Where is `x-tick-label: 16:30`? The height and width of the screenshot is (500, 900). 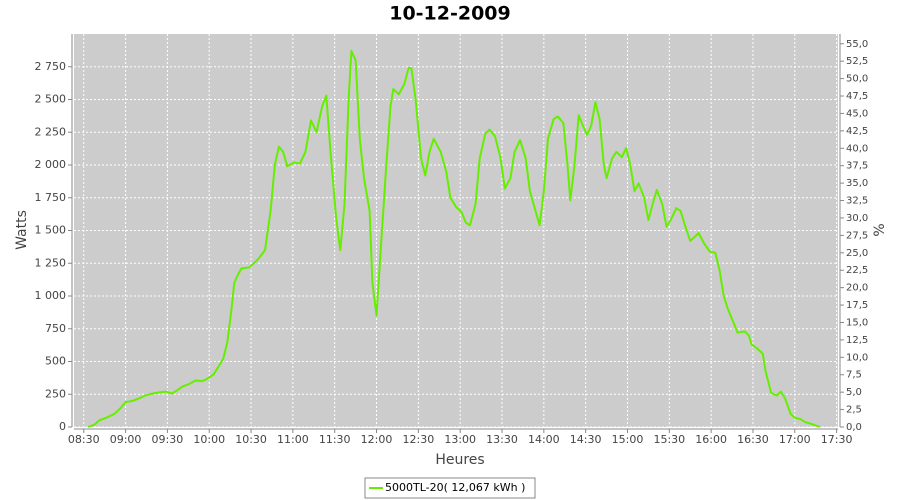 x-tick-label: 16:30 is located at coordinates (753, 439).